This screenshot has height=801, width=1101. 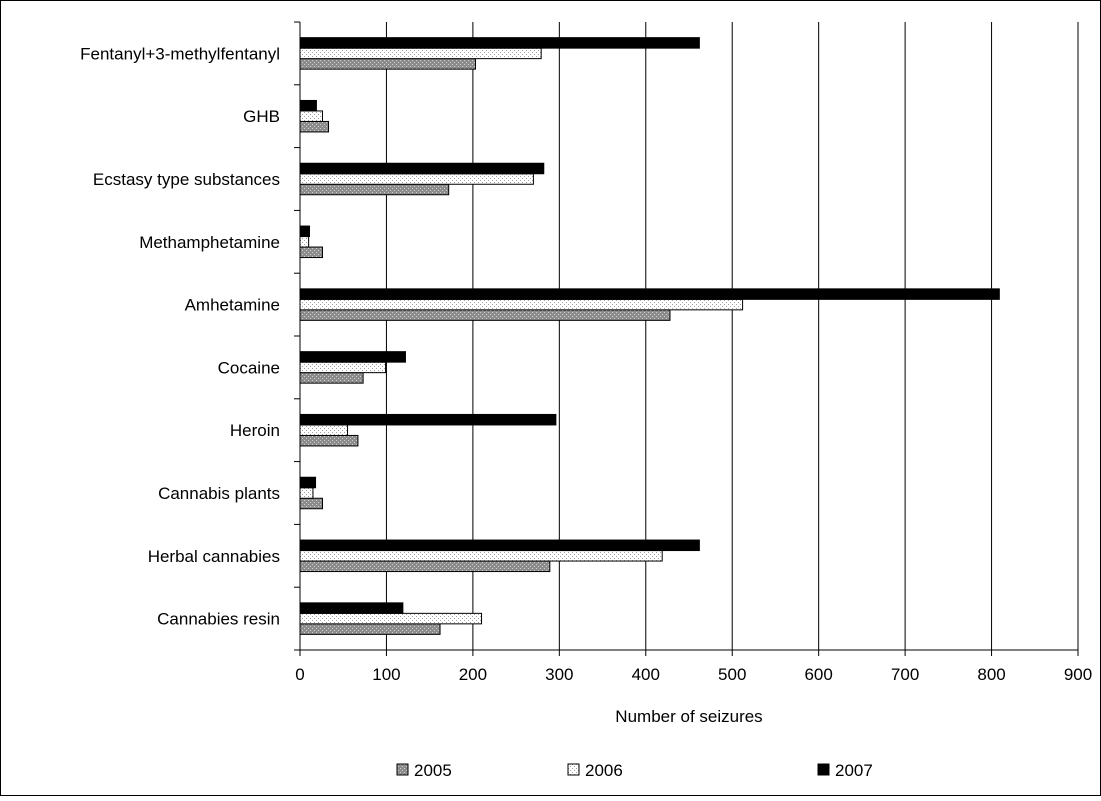 I want to click on x-tick-label: 700, so click(x=905, y=674).